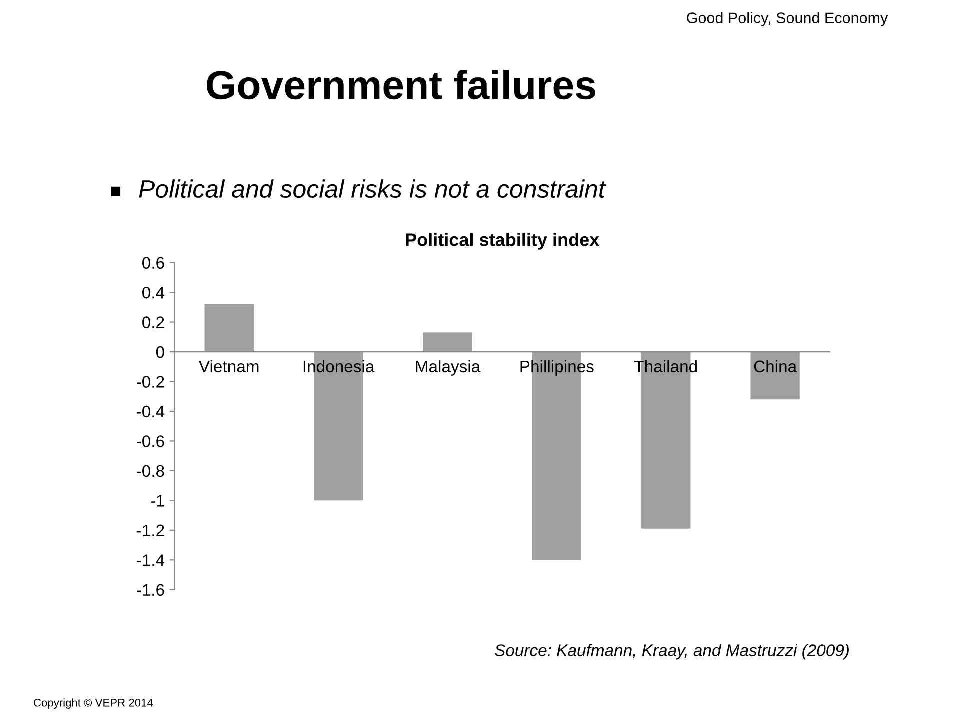 The width and height of the screenshot is (955, 722). What do you see at coordinates (150, 382) in the screenshot?
I see `y-tick-label: -0.2` at bounding box center [150, 382].